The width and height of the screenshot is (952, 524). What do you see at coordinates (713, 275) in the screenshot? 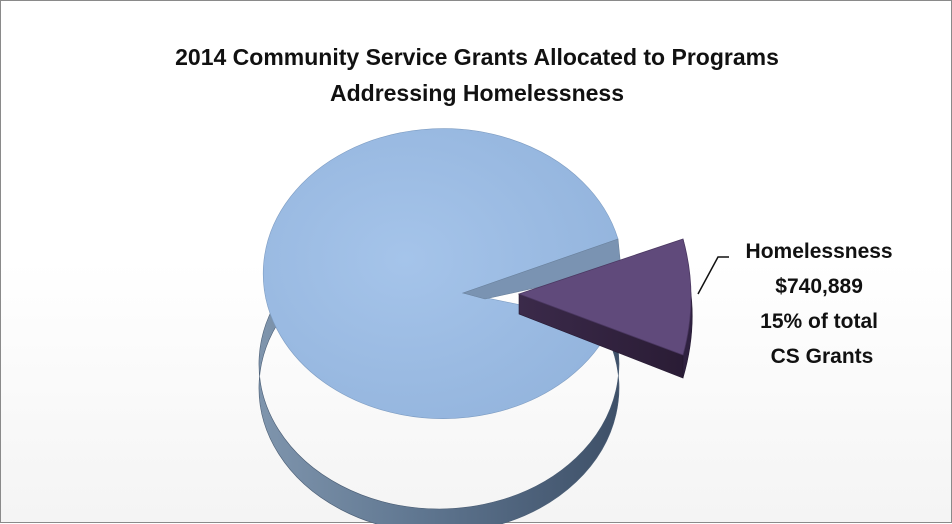
I see `homelessness-leader-line` at bounding box center [713, 275].